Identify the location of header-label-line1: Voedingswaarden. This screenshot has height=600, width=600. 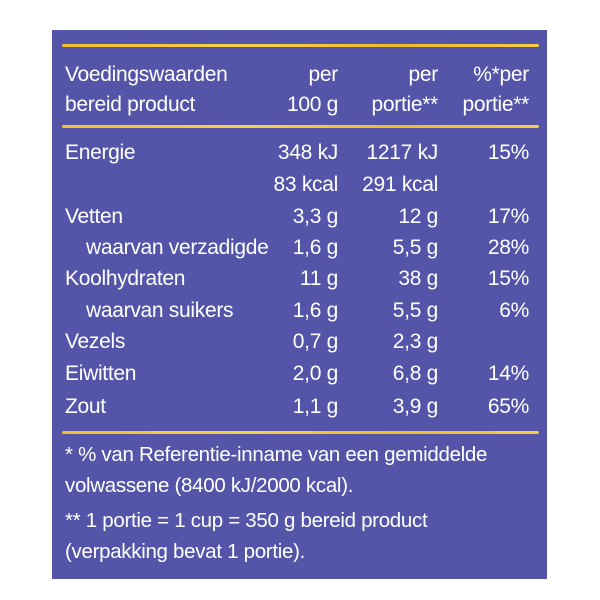
(146, 74).